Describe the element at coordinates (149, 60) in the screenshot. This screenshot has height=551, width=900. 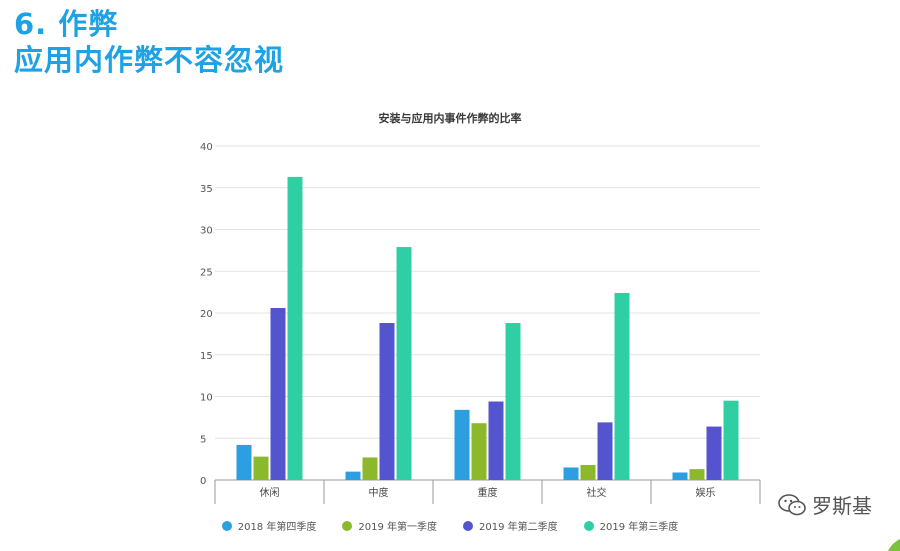
I see `heading-line-2: 应用内作弊不容忽视` at that location.